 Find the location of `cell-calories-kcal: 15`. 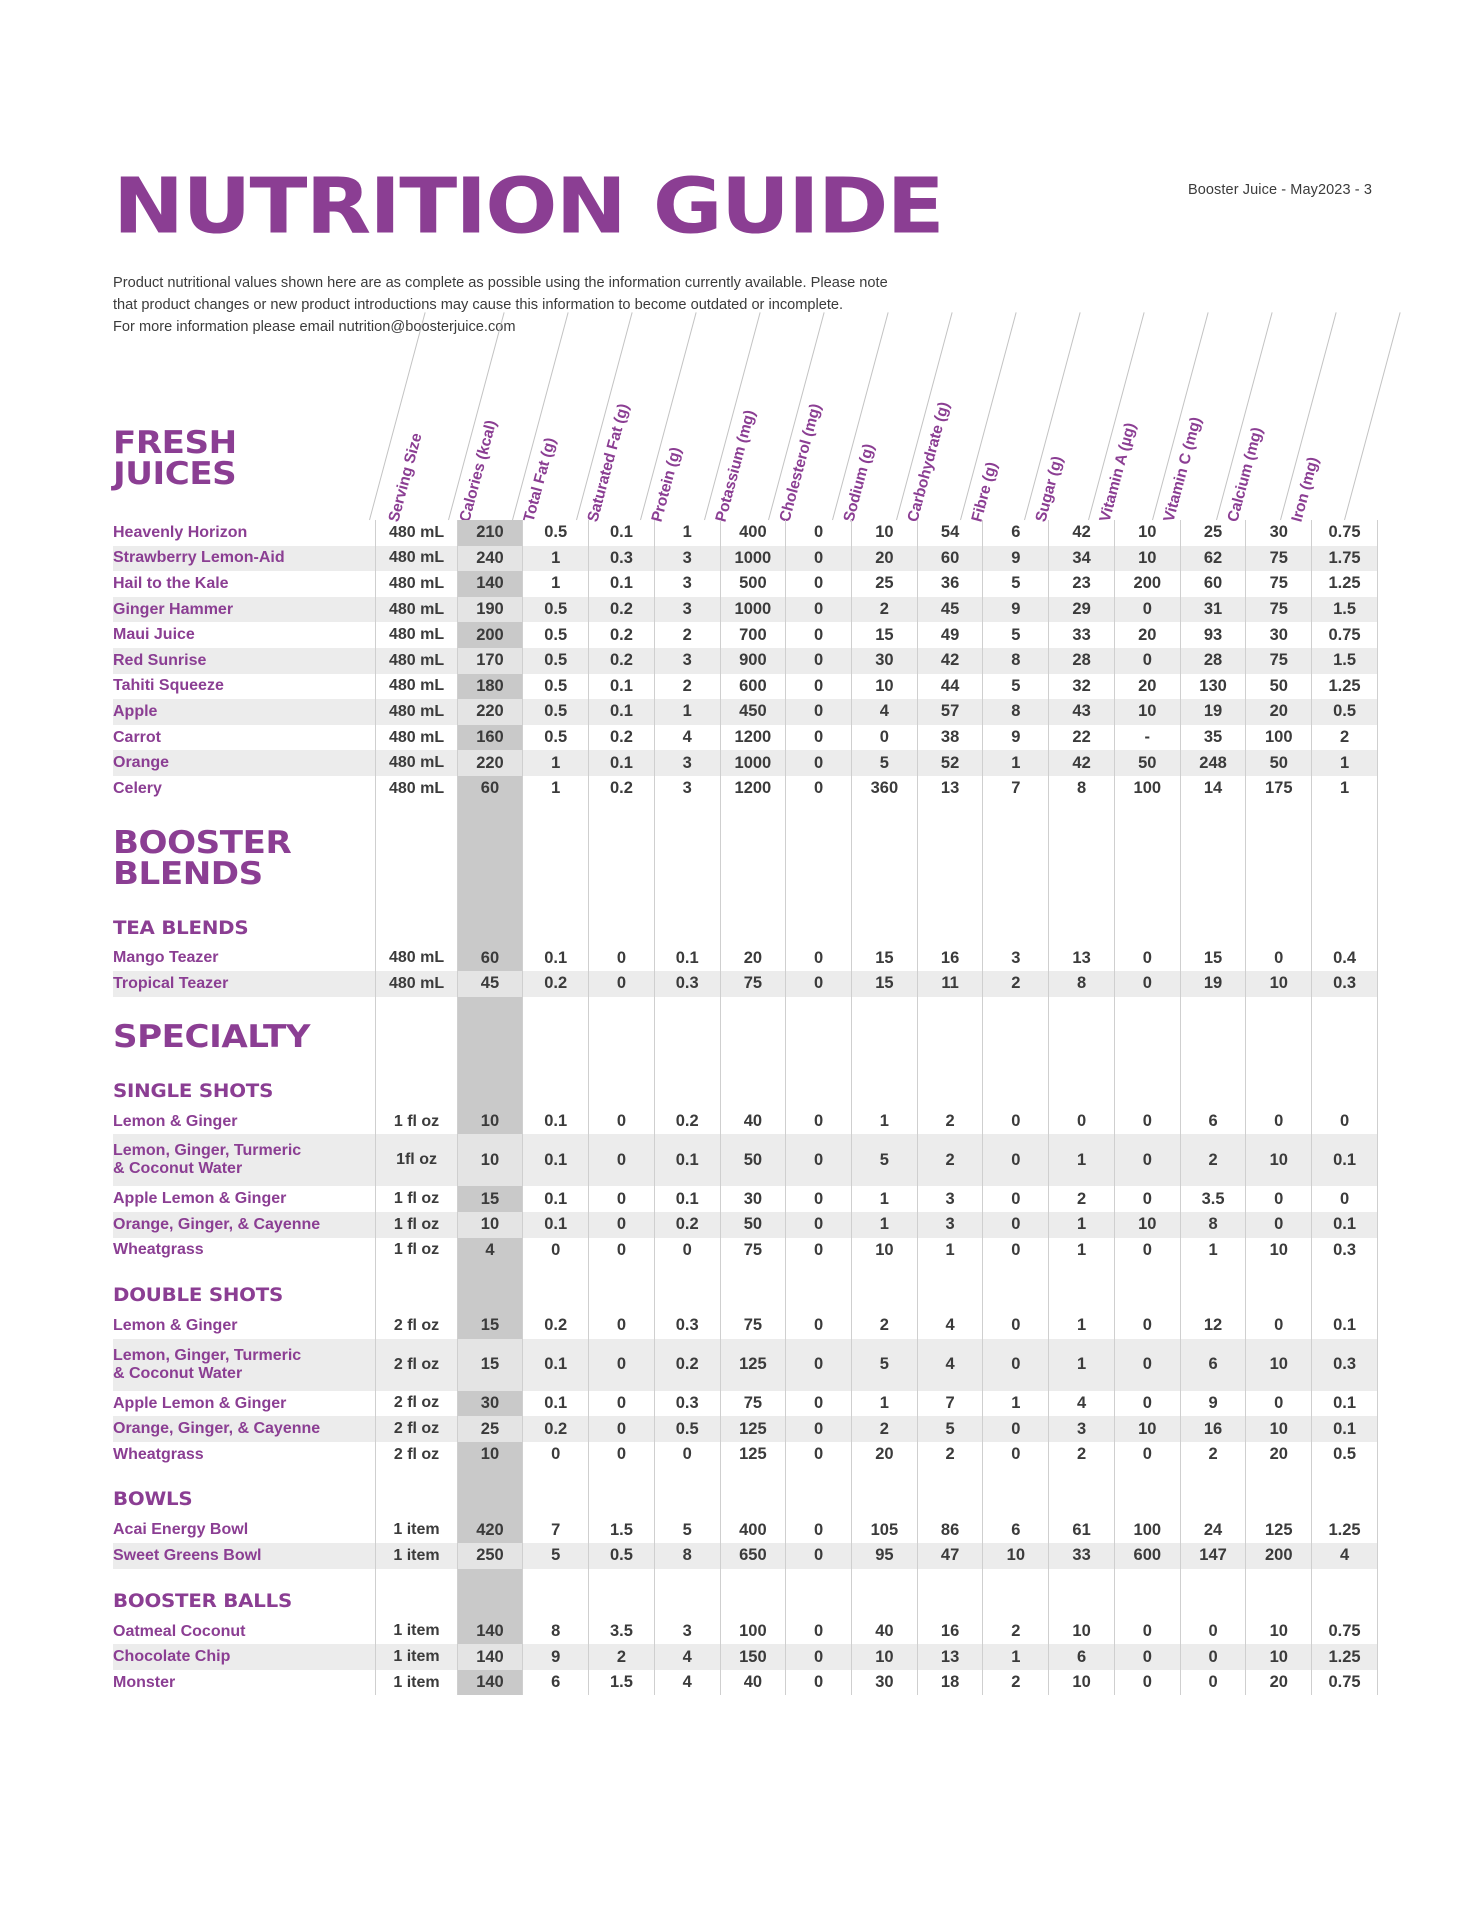

cell-calories-kcal: 15 is located at coordinates (489, 1326).